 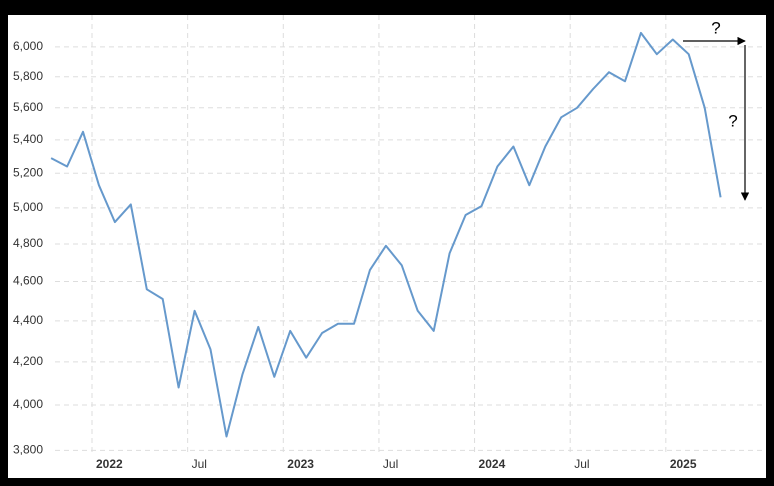 What do you see at coordinates (28, 107) in the screenshot?
I see `y-tick-label: 5,600` at bounding box center [28, 107].